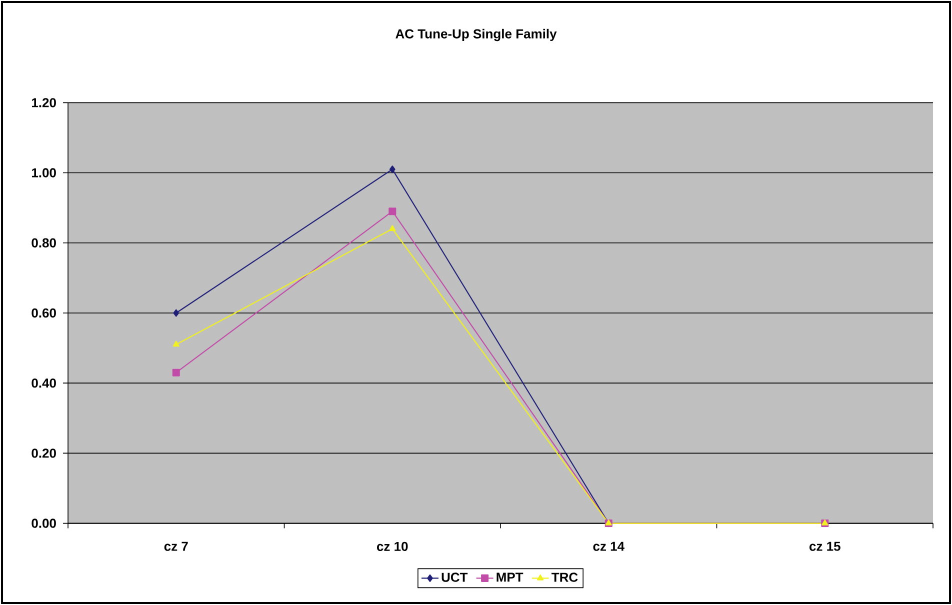  What do you see at coordinates (510, 577) in the screenshot?
I see `legend-label: MPT` at bounding box center [510, 577].